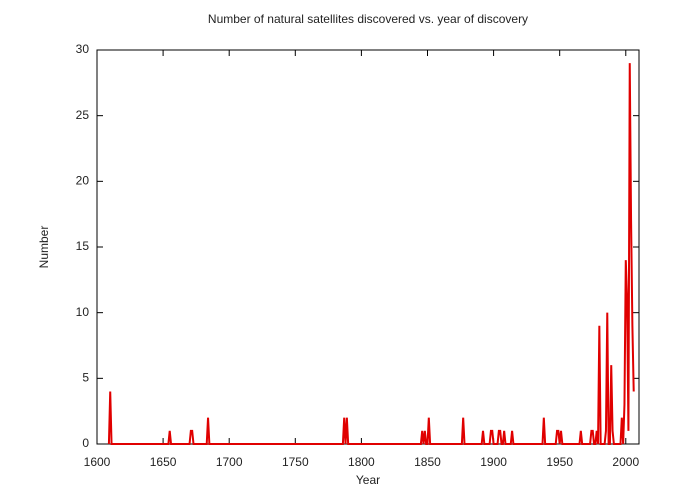 The width and height of the screenshot is (685, 490). Describe the element at coordinates (85, 443) in the screenshot. I see `y-tick-label: 0` at that location.